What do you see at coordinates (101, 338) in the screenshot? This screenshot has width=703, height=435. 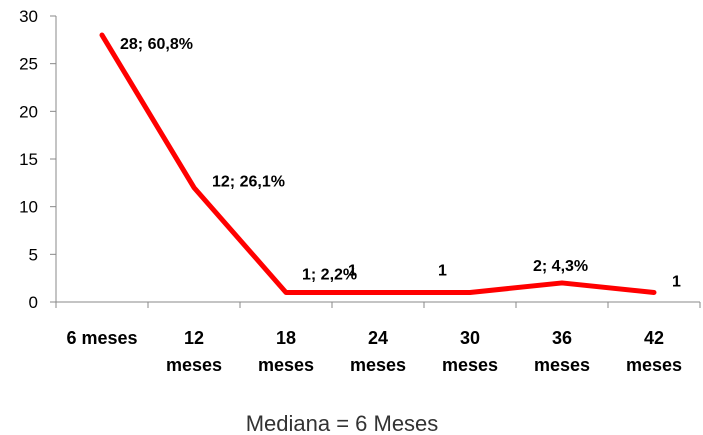 I see `x-category-label: 6 meses` at bounding box center [101, 338].